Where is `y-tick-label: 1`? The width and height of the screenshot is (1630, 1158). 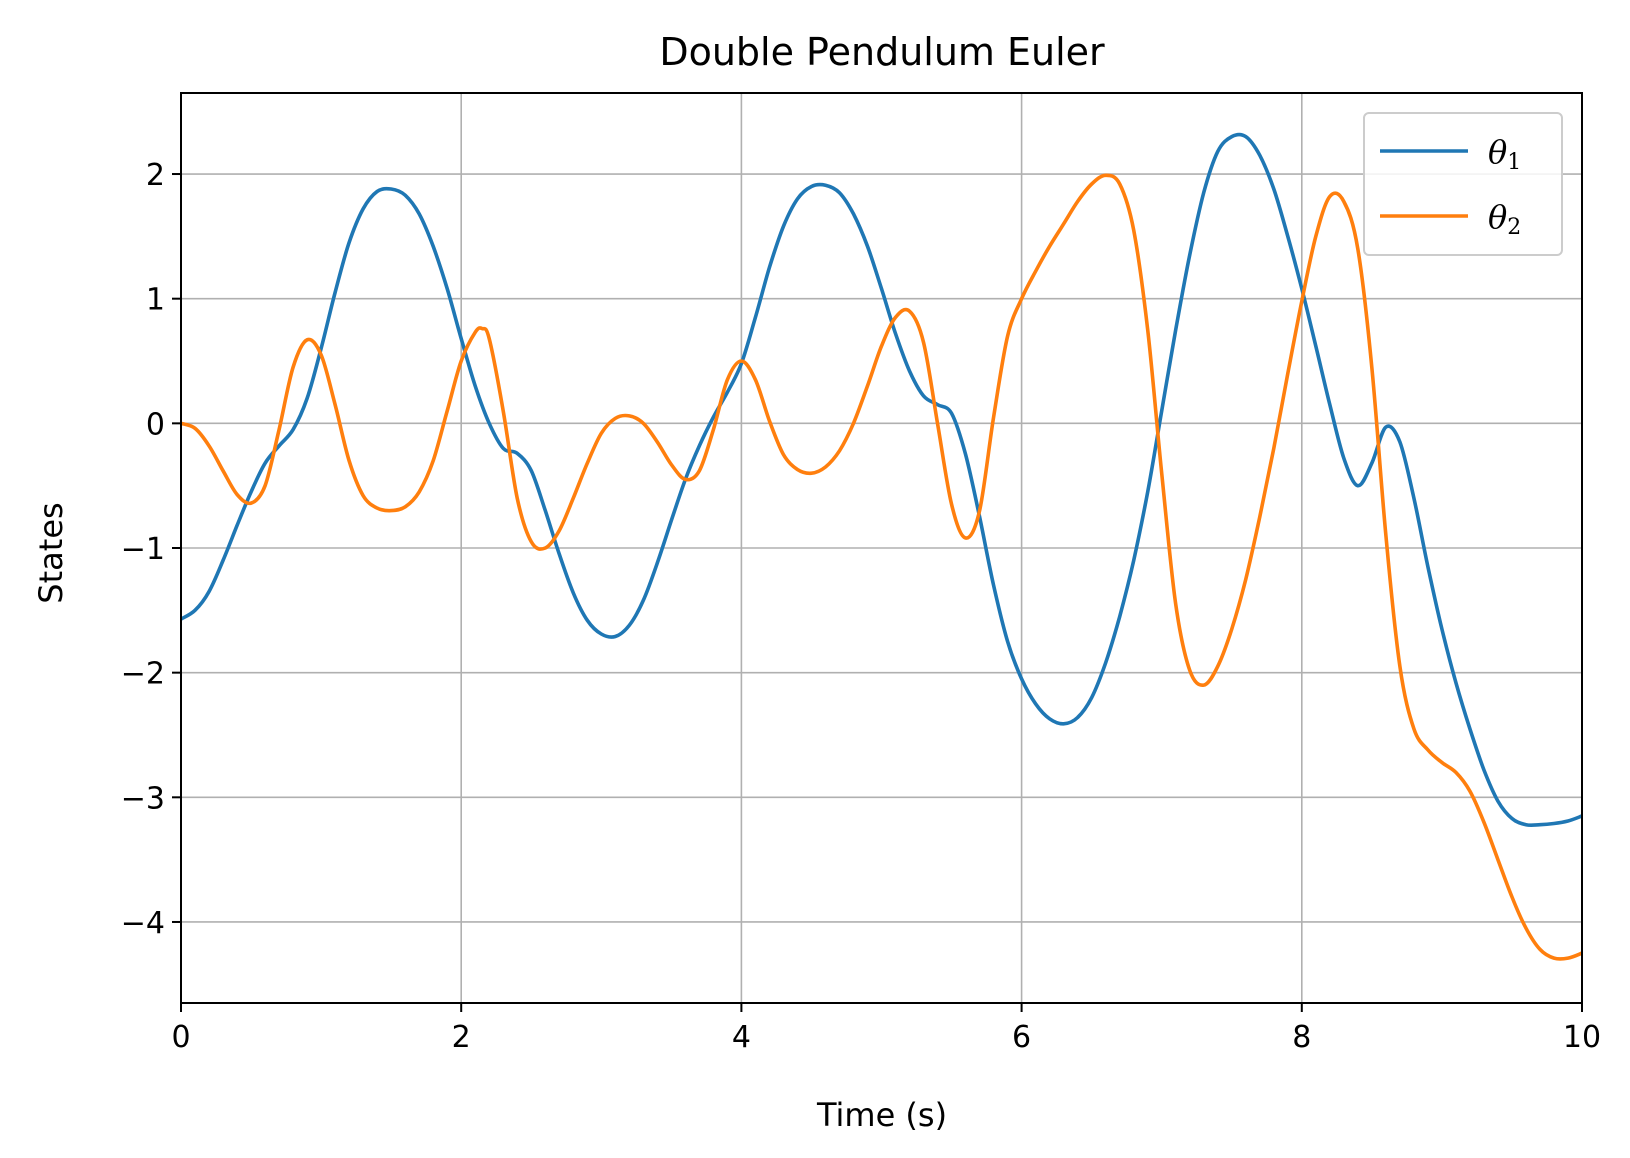
y-tick-label: 1 is located at coordinates (155, 300).